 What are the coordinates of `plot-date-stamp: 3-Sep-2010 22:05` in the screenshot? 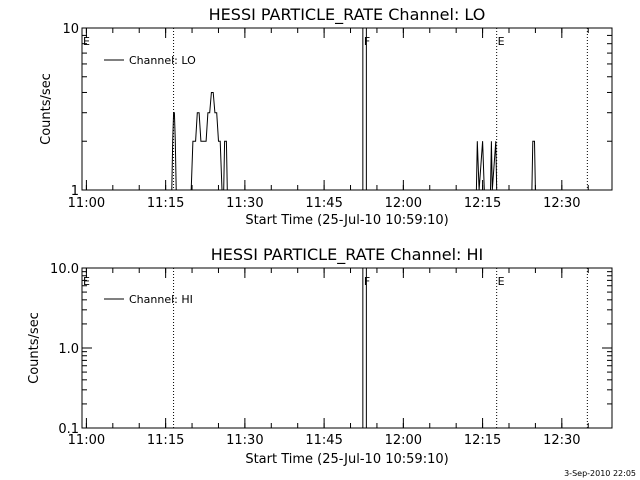 It's located at (600, 473).